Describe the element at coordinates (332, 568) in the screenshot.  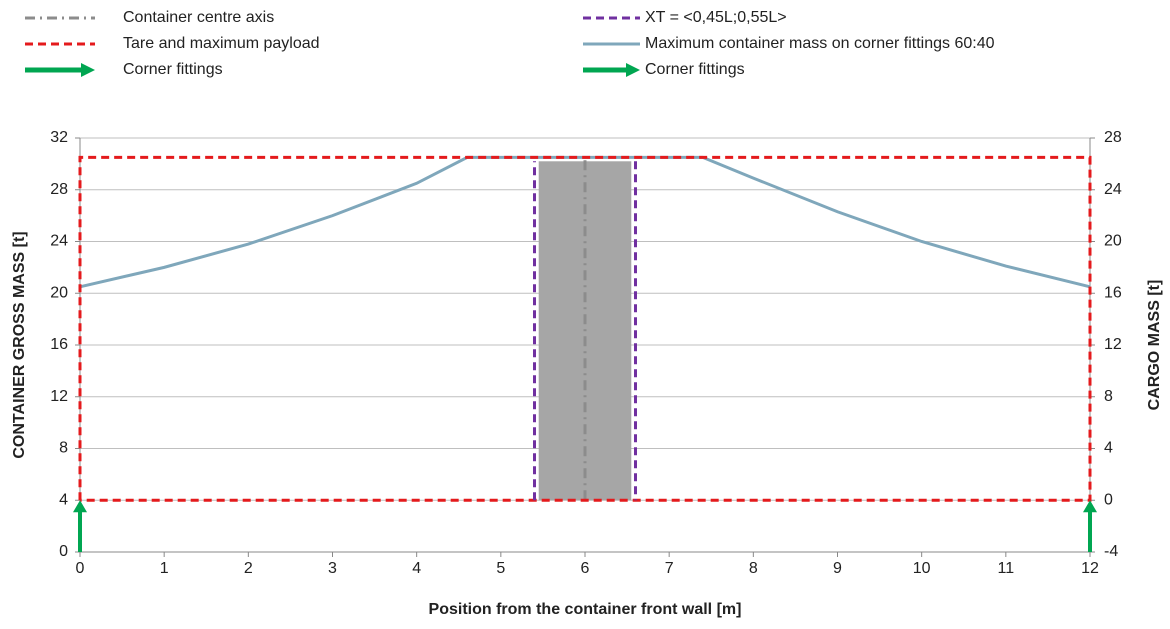
I see `x-tick-label: 3` at that location.